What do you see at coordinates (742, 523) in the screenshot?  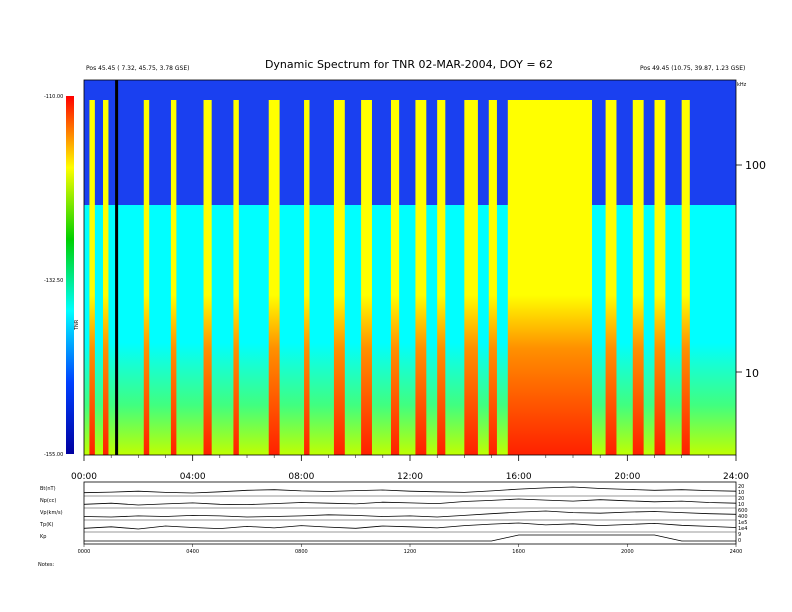 I see `sw-right-tick-3-0: 1e5` at bounding box center [742, 523].